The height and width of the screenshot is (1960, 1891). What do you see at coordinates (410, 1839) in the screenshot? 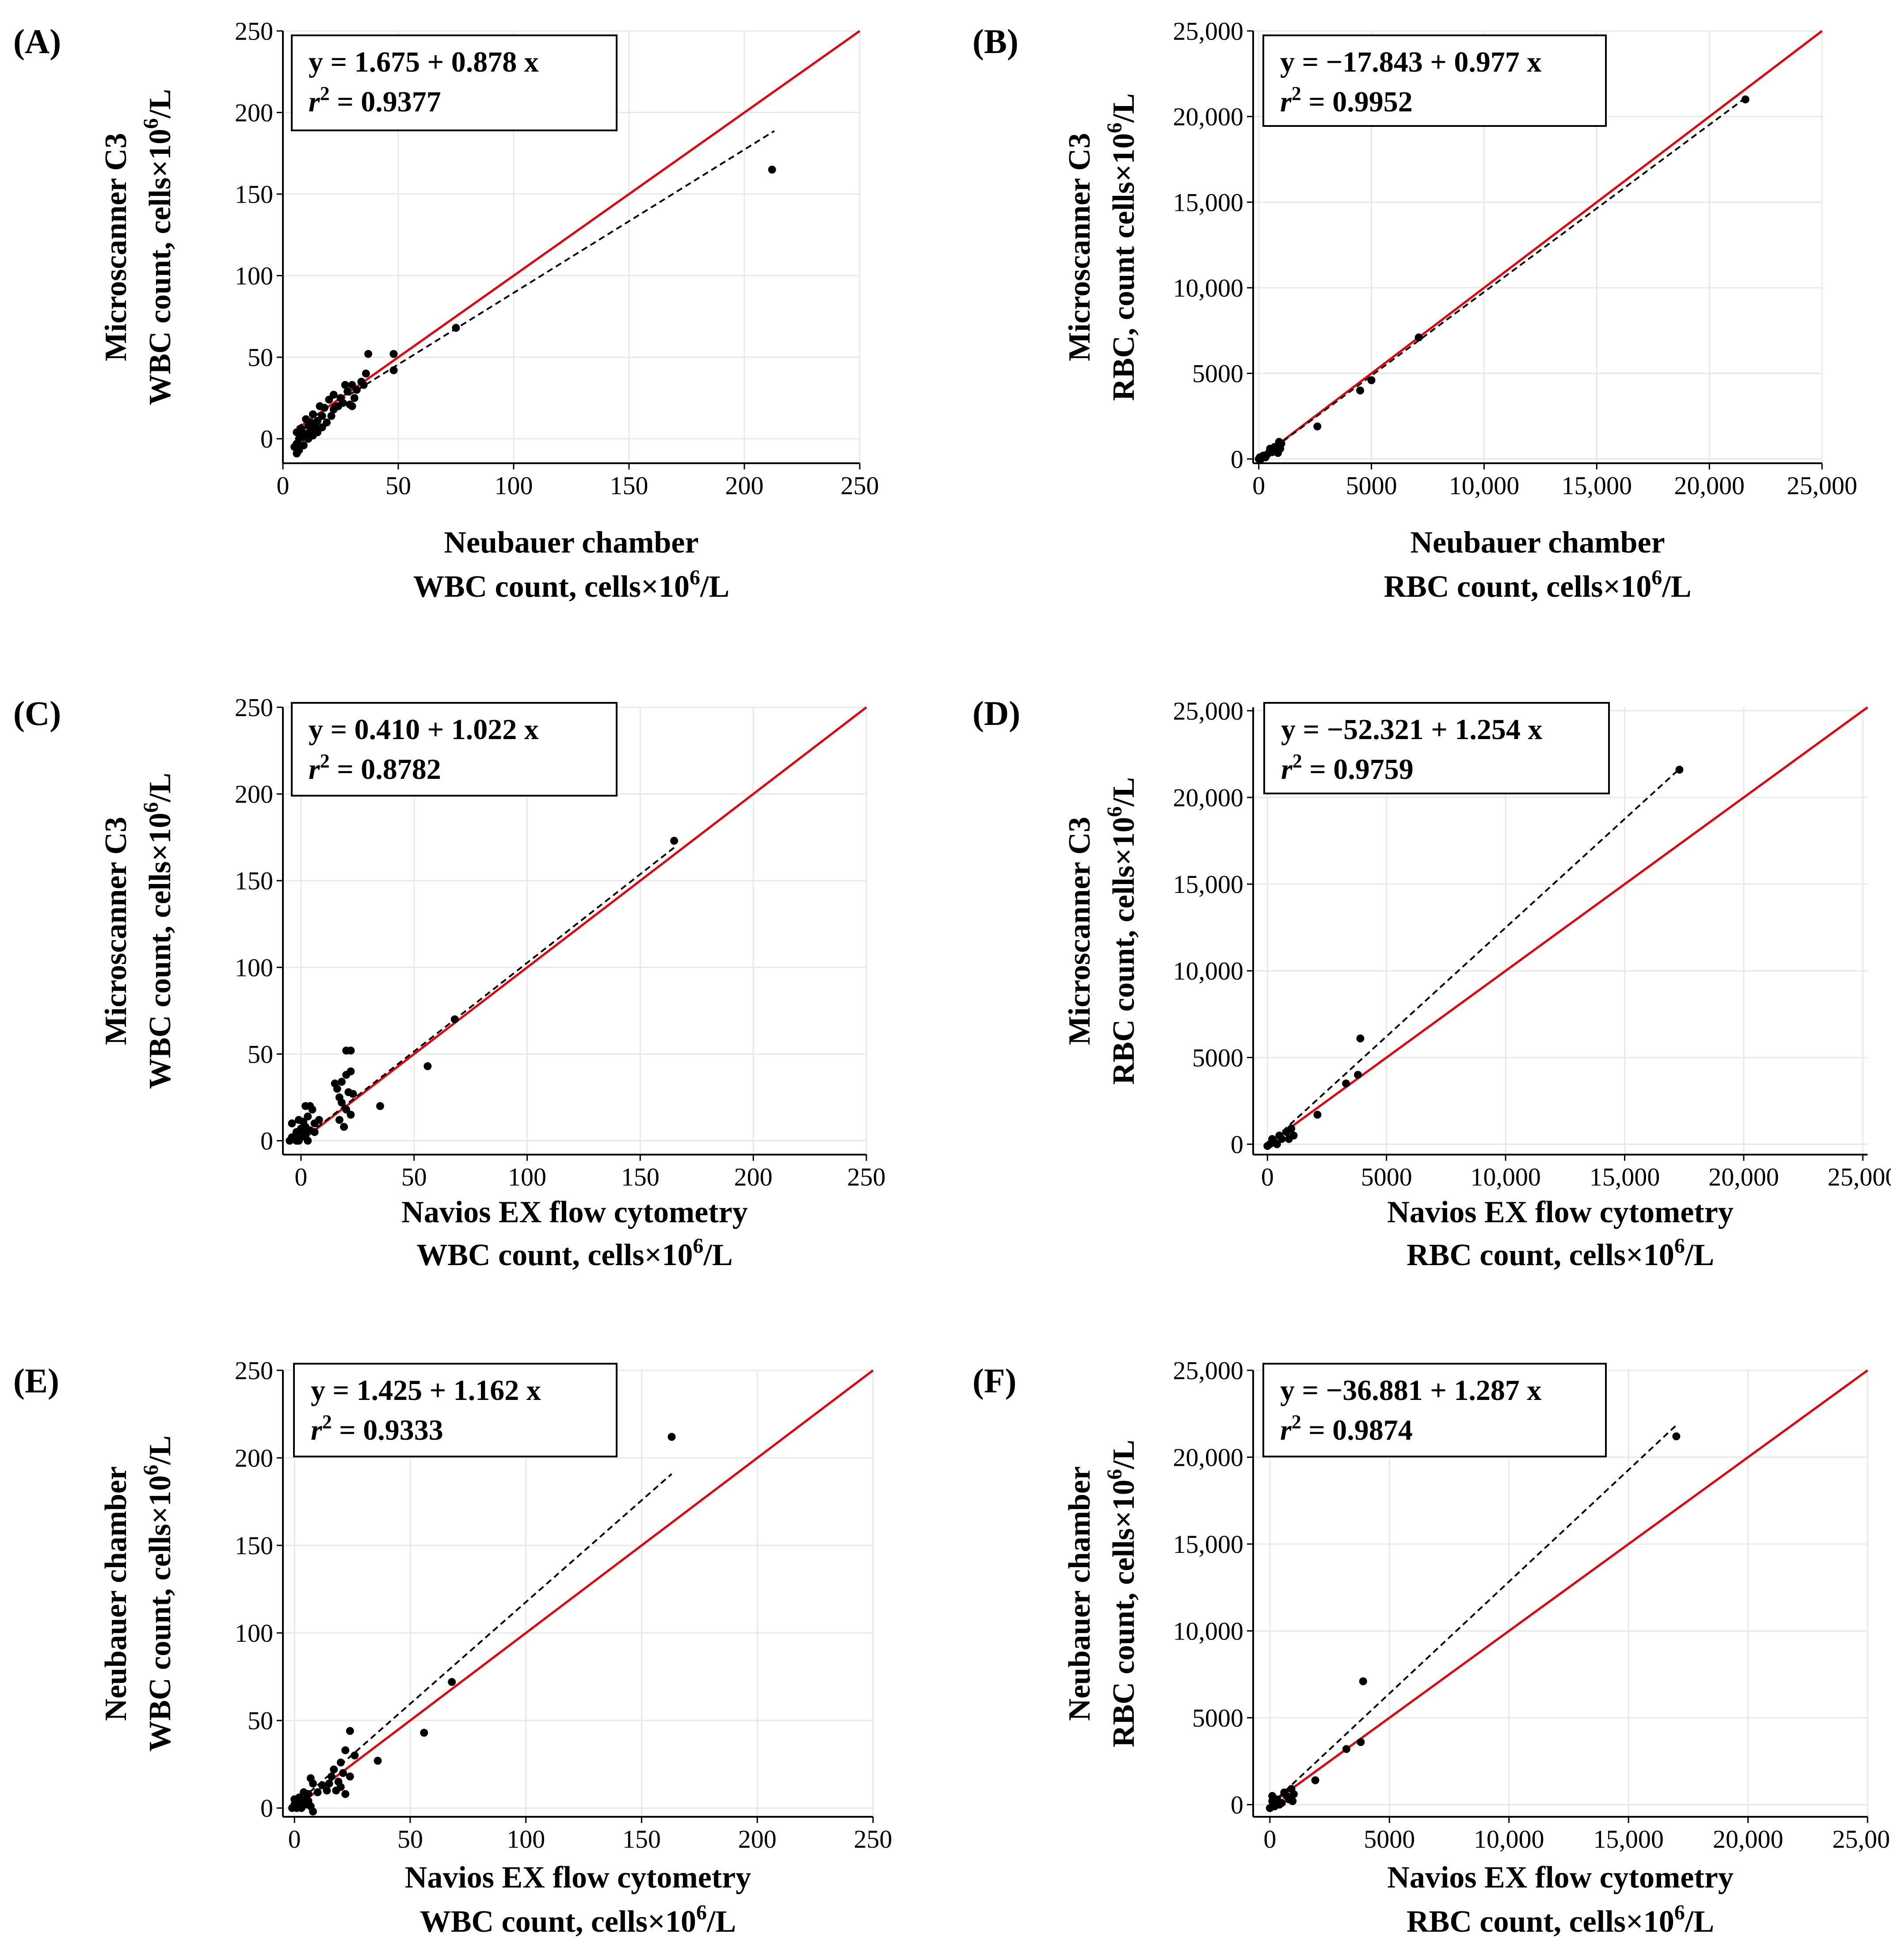
I see `x-tick-label: 50` at bounding box center [410, 1839].